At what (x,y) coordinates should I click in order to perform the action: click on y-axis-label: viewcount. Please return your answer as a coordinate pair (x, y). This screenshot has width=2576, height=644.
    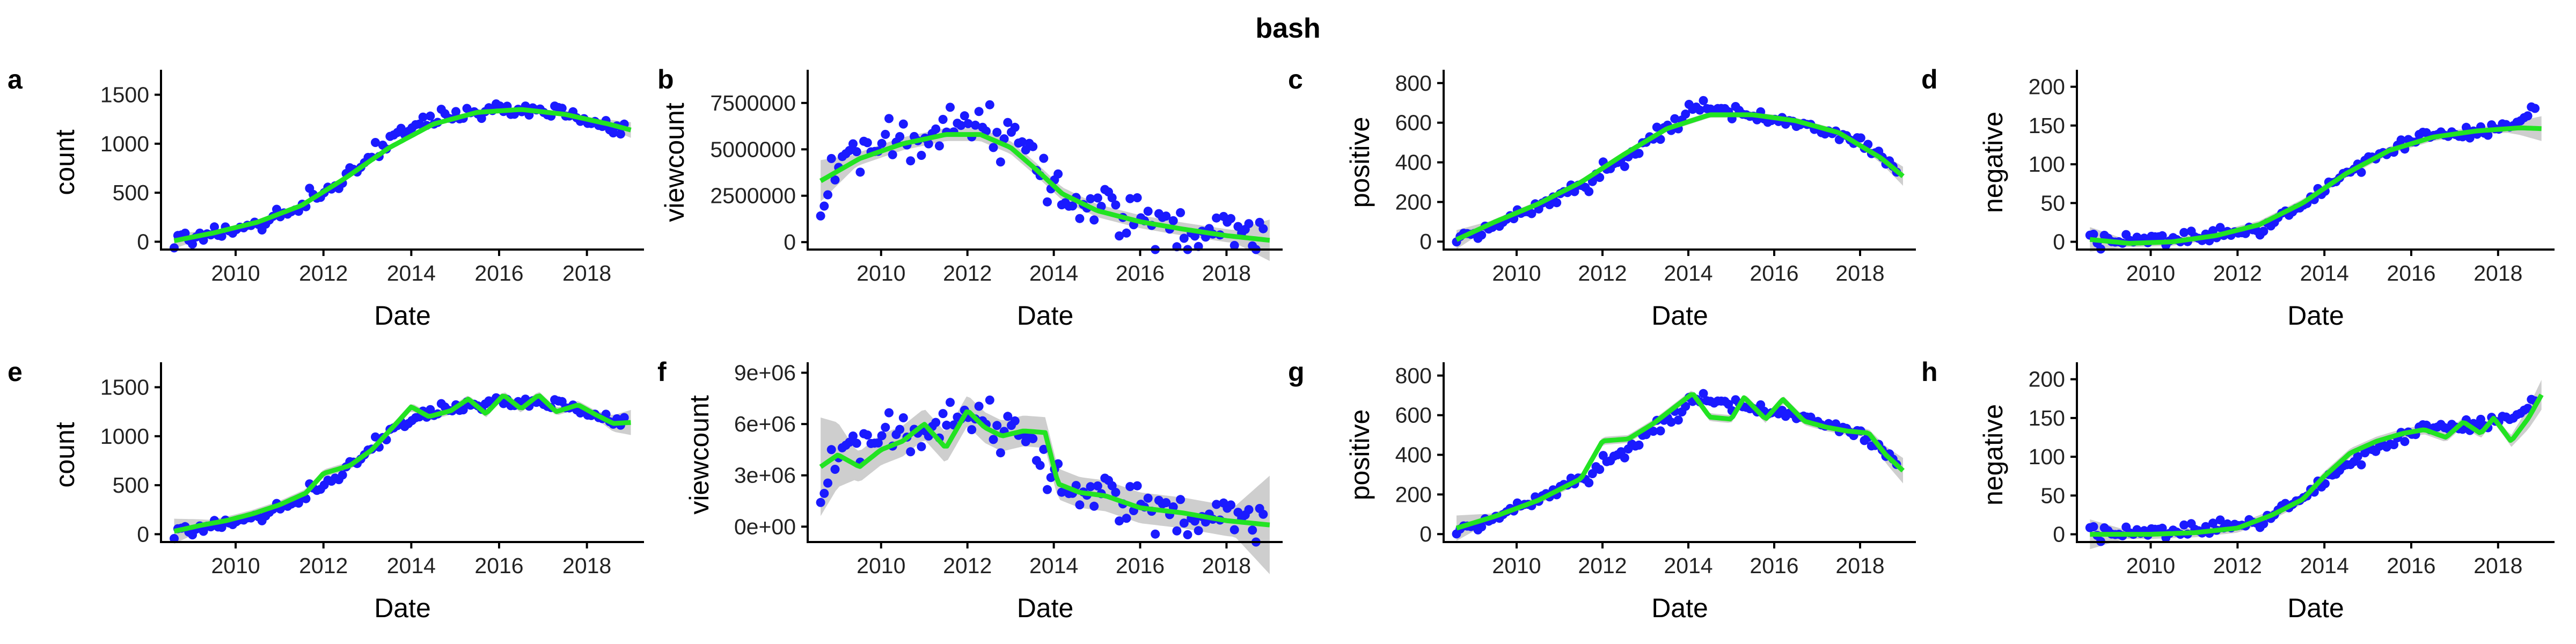
    Looking at the image, I should click on (675, 162).